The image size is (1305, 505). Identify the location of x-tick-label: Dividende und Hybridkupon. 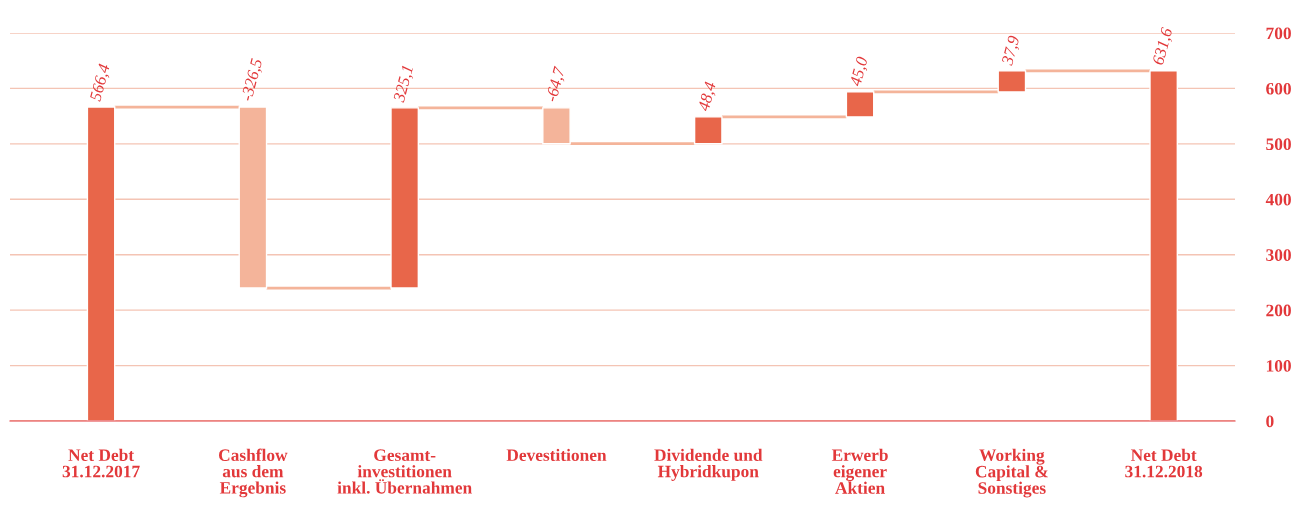
(708, 464).